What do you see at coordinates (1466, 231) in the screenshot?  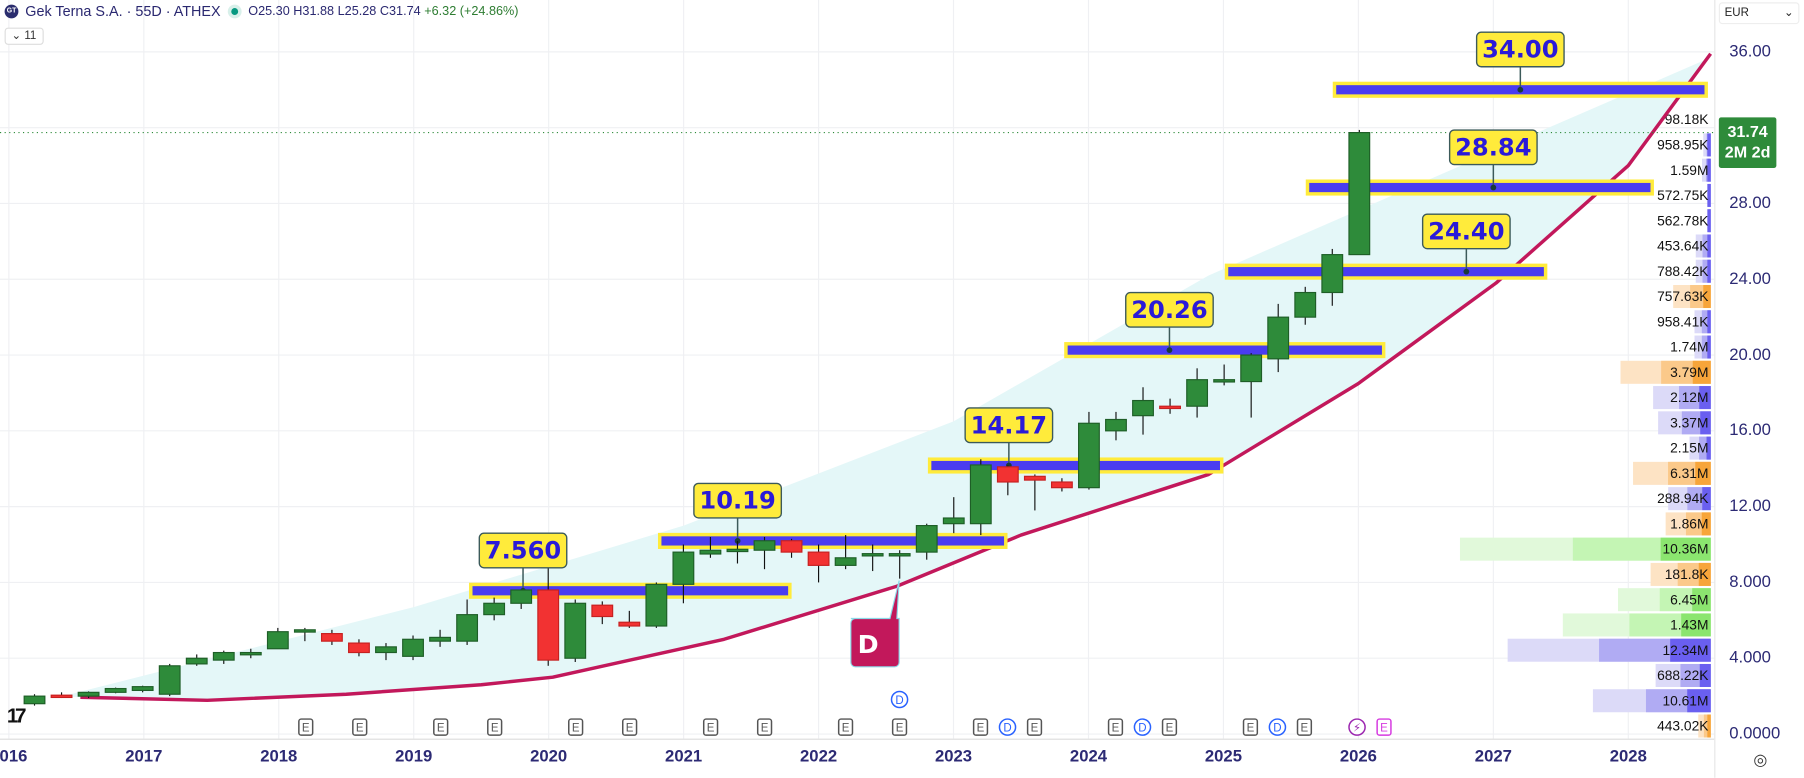 I see `level-label-text: 24.40` at bounding box center [1466, 231].